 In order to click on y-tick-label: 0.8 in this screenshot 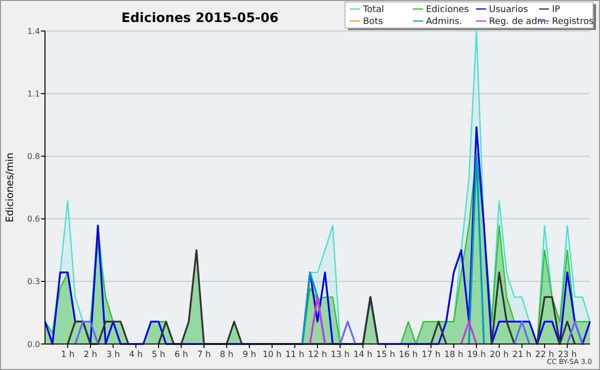, I will do `click(33, 156)`.